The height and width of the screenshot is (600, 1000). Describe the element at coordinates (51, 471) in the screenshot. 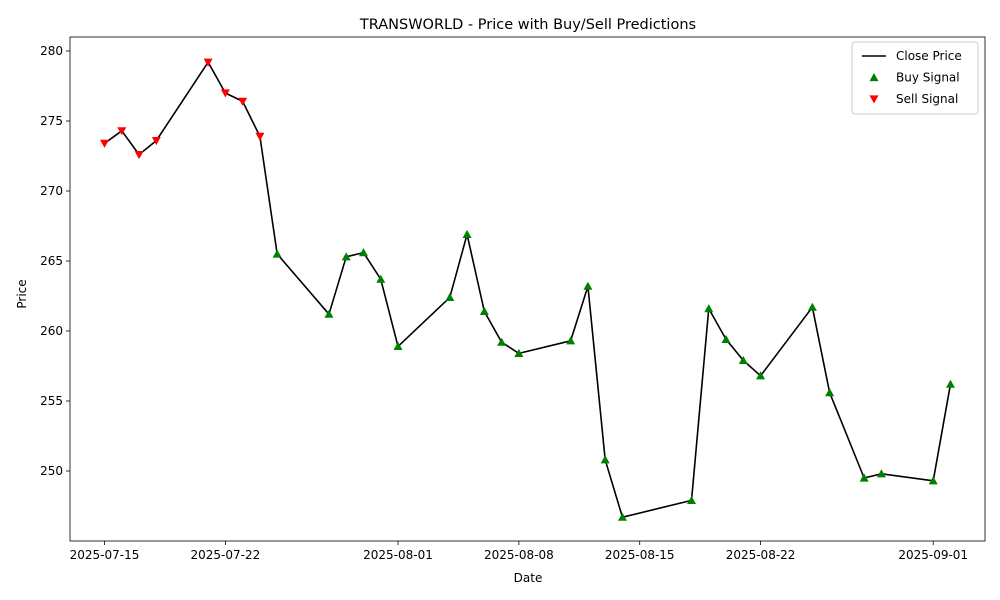

I see `y-tick-label: 250` at that location.